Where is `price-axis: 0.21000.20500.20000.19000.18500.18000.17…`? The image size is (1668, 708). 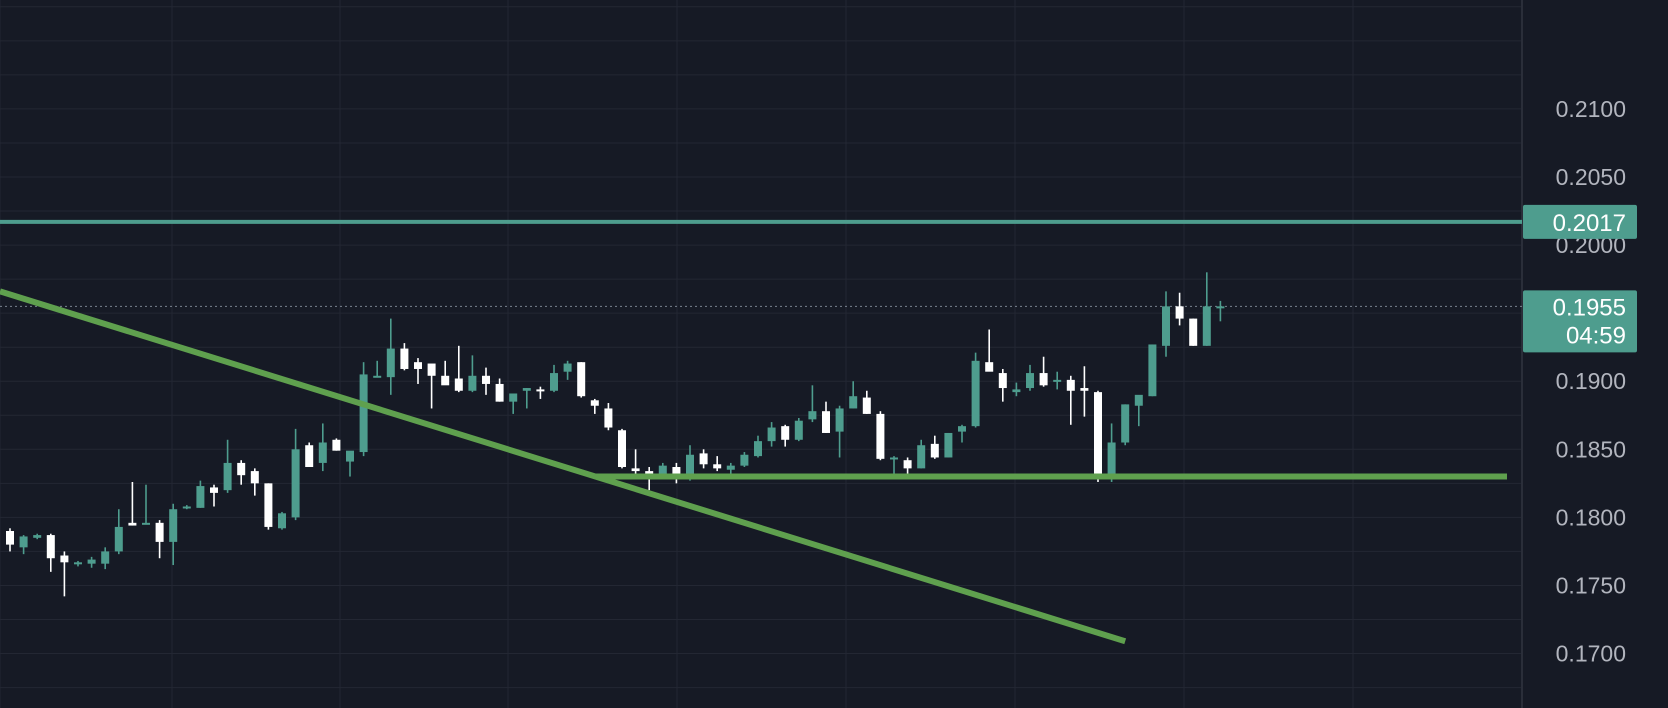
price-axis: 0.21000.20500.20000.19000.18500.18000.17… is located at coordinates (1580, 381).